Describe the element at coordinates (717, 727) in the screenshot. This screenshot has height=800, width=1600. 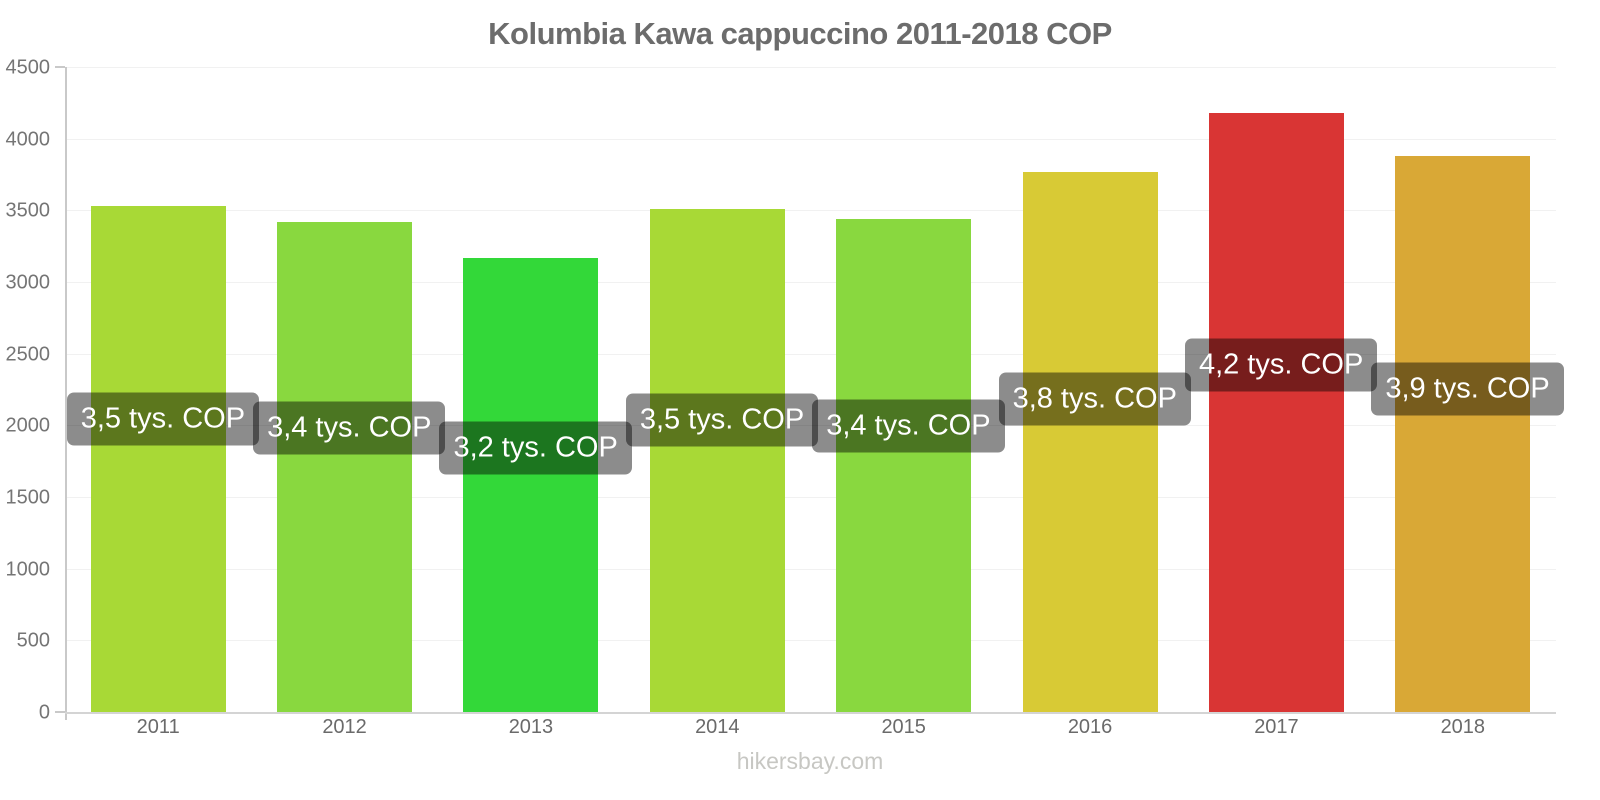
I see `x-axis-label-2014: 2014` at that location.